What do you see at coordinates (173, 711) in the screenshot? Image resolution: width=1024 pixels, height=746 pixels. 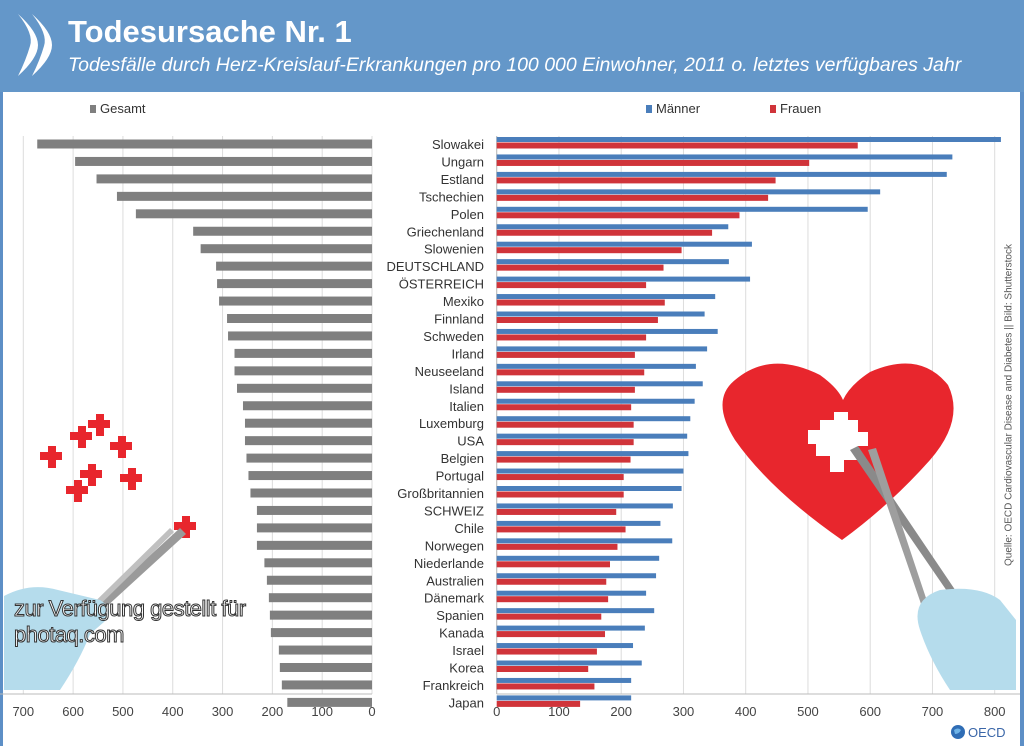 I see `x-tick-label-left: 400` at bounding box center [173, 711].